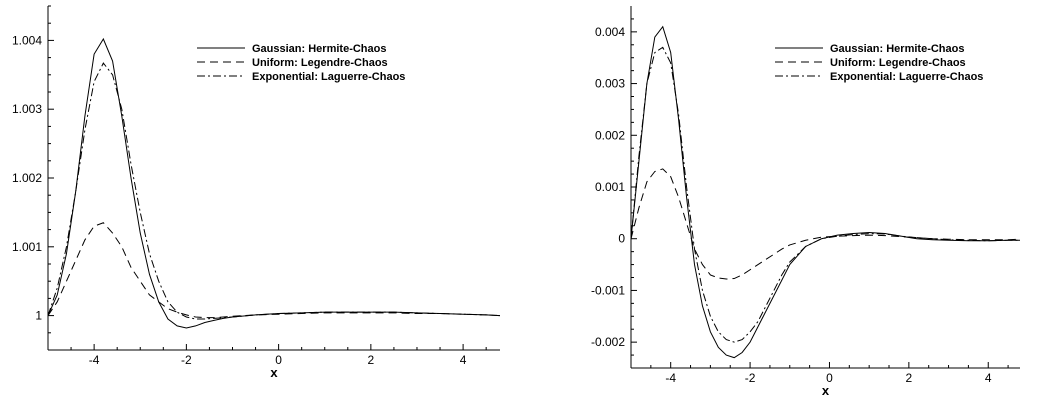 The width and height of the screenshot is (1047, 400). What do you see at coordinates (610, 135) in the screenshot?
I see `y-tick-label: 0.002` at bounding box center [610, 135].